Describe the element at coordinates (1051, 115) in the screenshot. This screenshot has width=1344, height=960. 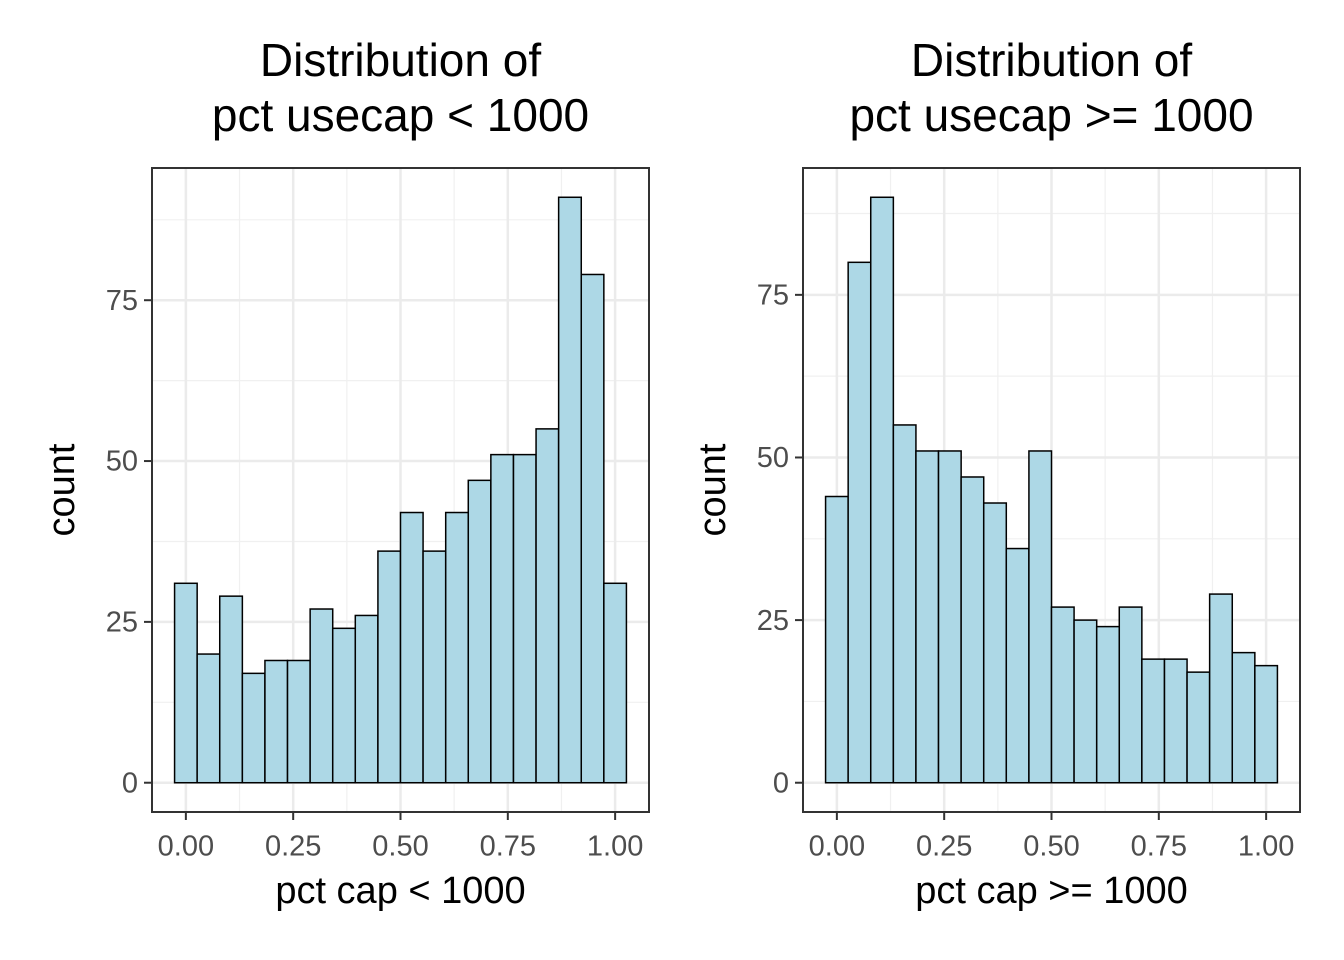
I see `chart-title: pct usecap >= 1000` at that location.